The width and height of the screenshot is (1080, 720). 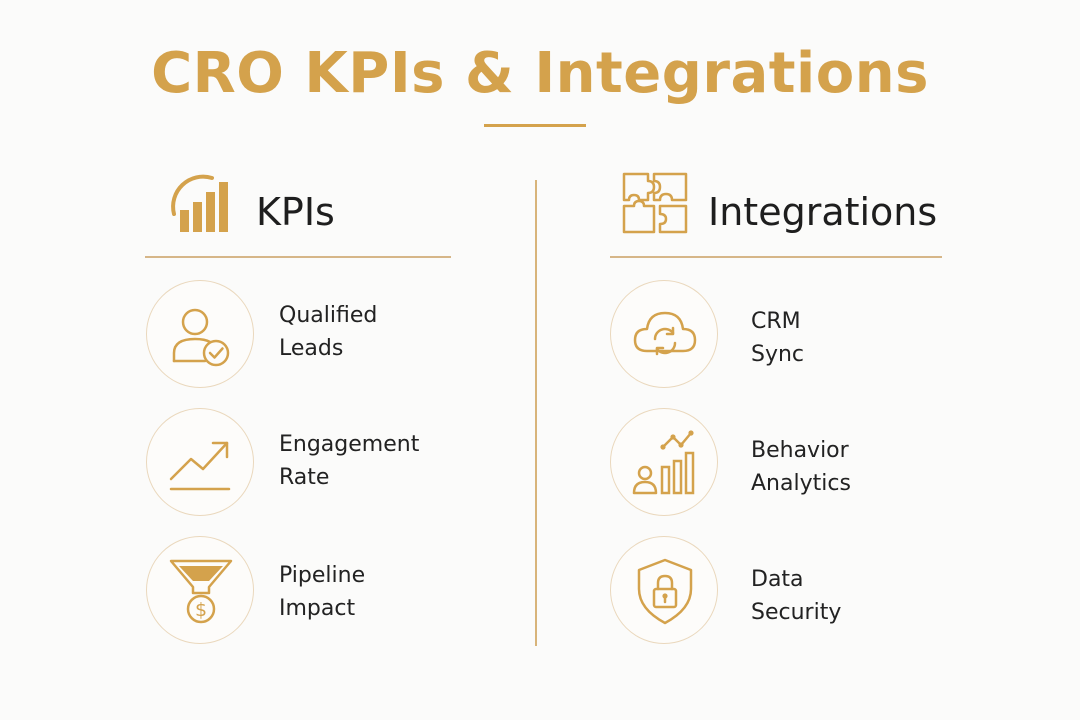 I want to click on data-security-label: Data Security, so click(x=796, y=596).